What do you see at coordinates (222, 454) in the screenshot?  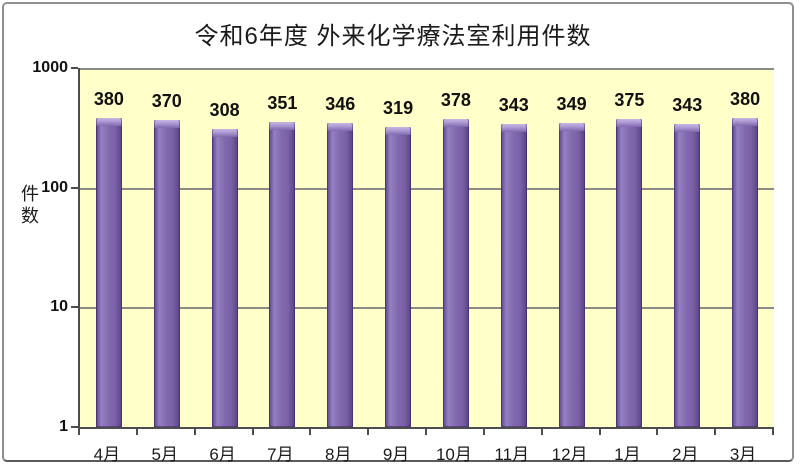 I see `x-label-6月: 6月` at bounding box center [222, 454].